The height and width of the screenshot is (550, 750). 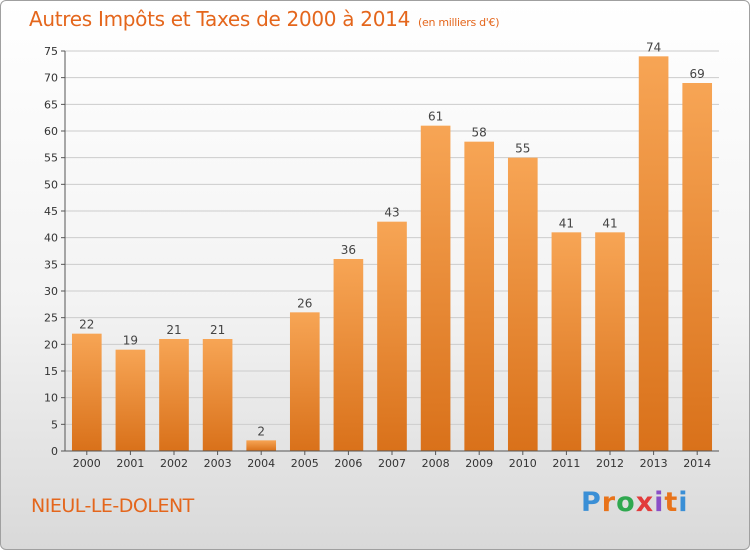 I want to click on logo-letter: t, so click(x=671, y=502).